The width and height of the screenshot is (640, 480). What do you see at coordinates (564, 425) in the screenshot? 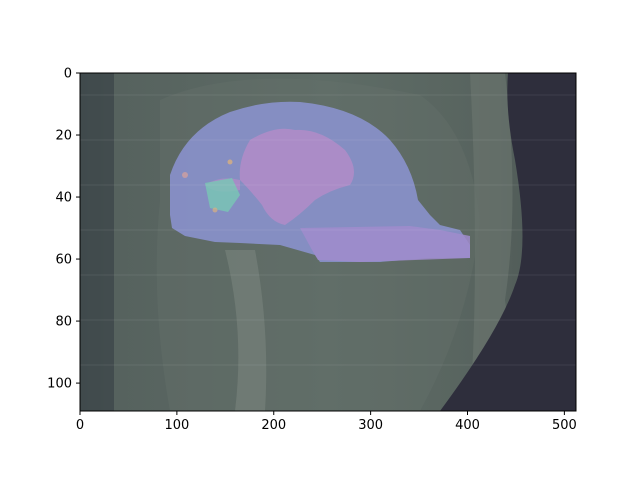
I see `x-tick-label: 500` at bounding box center [564, 425].